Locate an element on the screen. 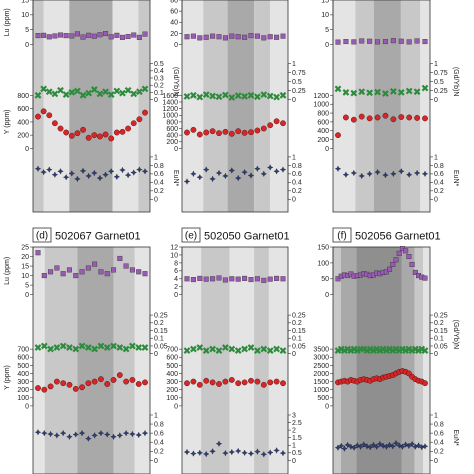 This screenshot has width=474, height=474. tick-label: 0.3 is located at coordinates (159, 78).